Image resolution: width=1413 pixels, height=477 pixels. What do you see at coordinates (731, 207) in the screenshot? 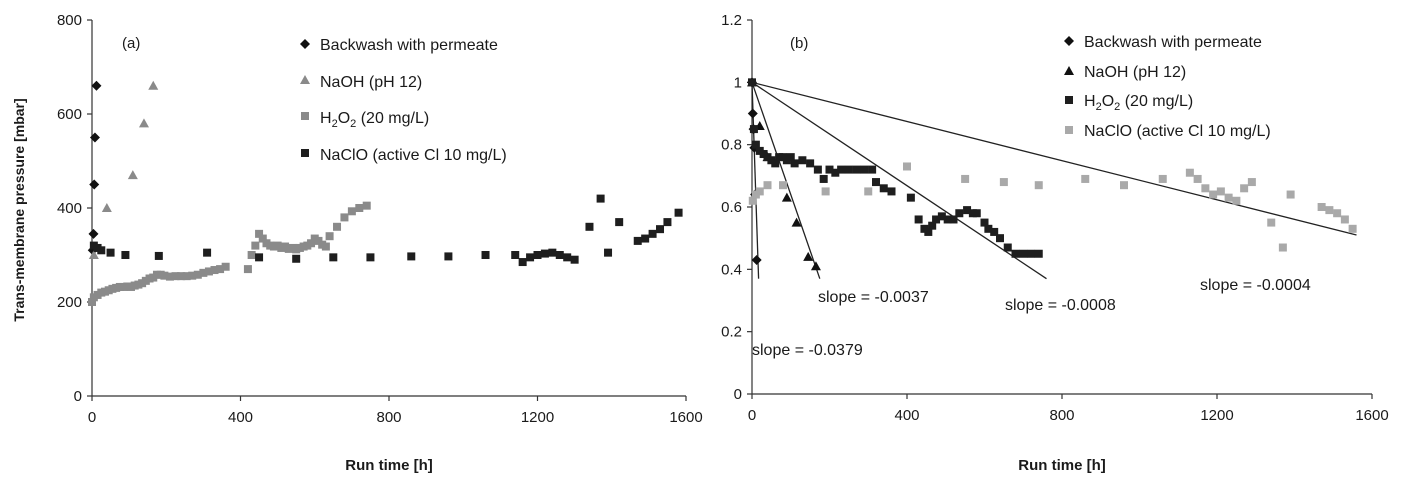
I see `y-tick-label: 0.6` at bounding box center [731, 207].